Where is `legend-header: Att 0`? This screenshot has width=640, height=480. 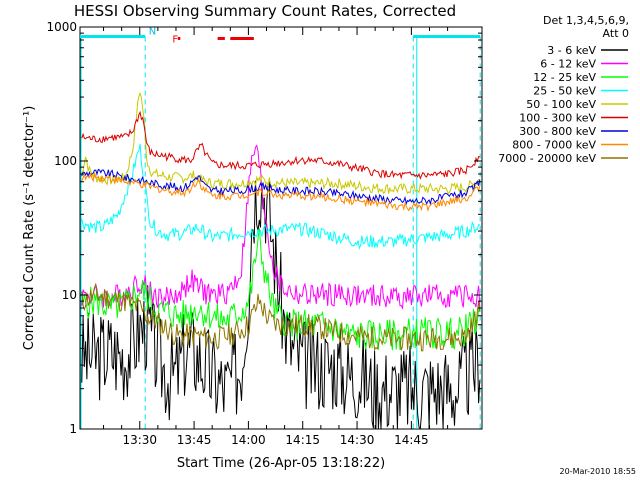 legend-header: Att 0 is located at coordinates (616, 33).